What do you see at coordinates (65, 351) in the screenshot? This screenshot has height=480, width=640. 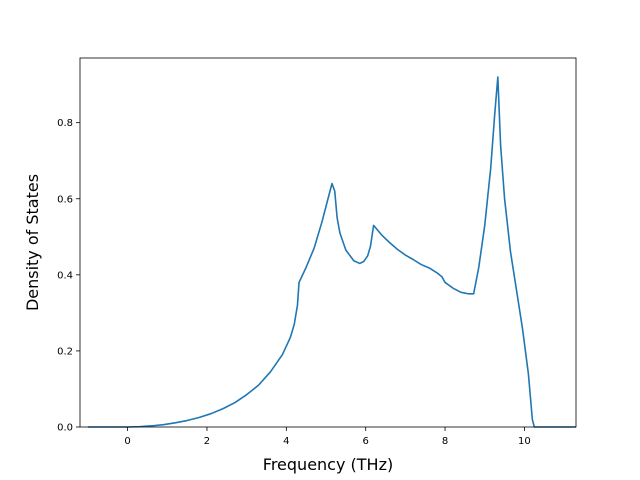 I see `y-tick-label: 0.2` at bounding box center [65, 351].